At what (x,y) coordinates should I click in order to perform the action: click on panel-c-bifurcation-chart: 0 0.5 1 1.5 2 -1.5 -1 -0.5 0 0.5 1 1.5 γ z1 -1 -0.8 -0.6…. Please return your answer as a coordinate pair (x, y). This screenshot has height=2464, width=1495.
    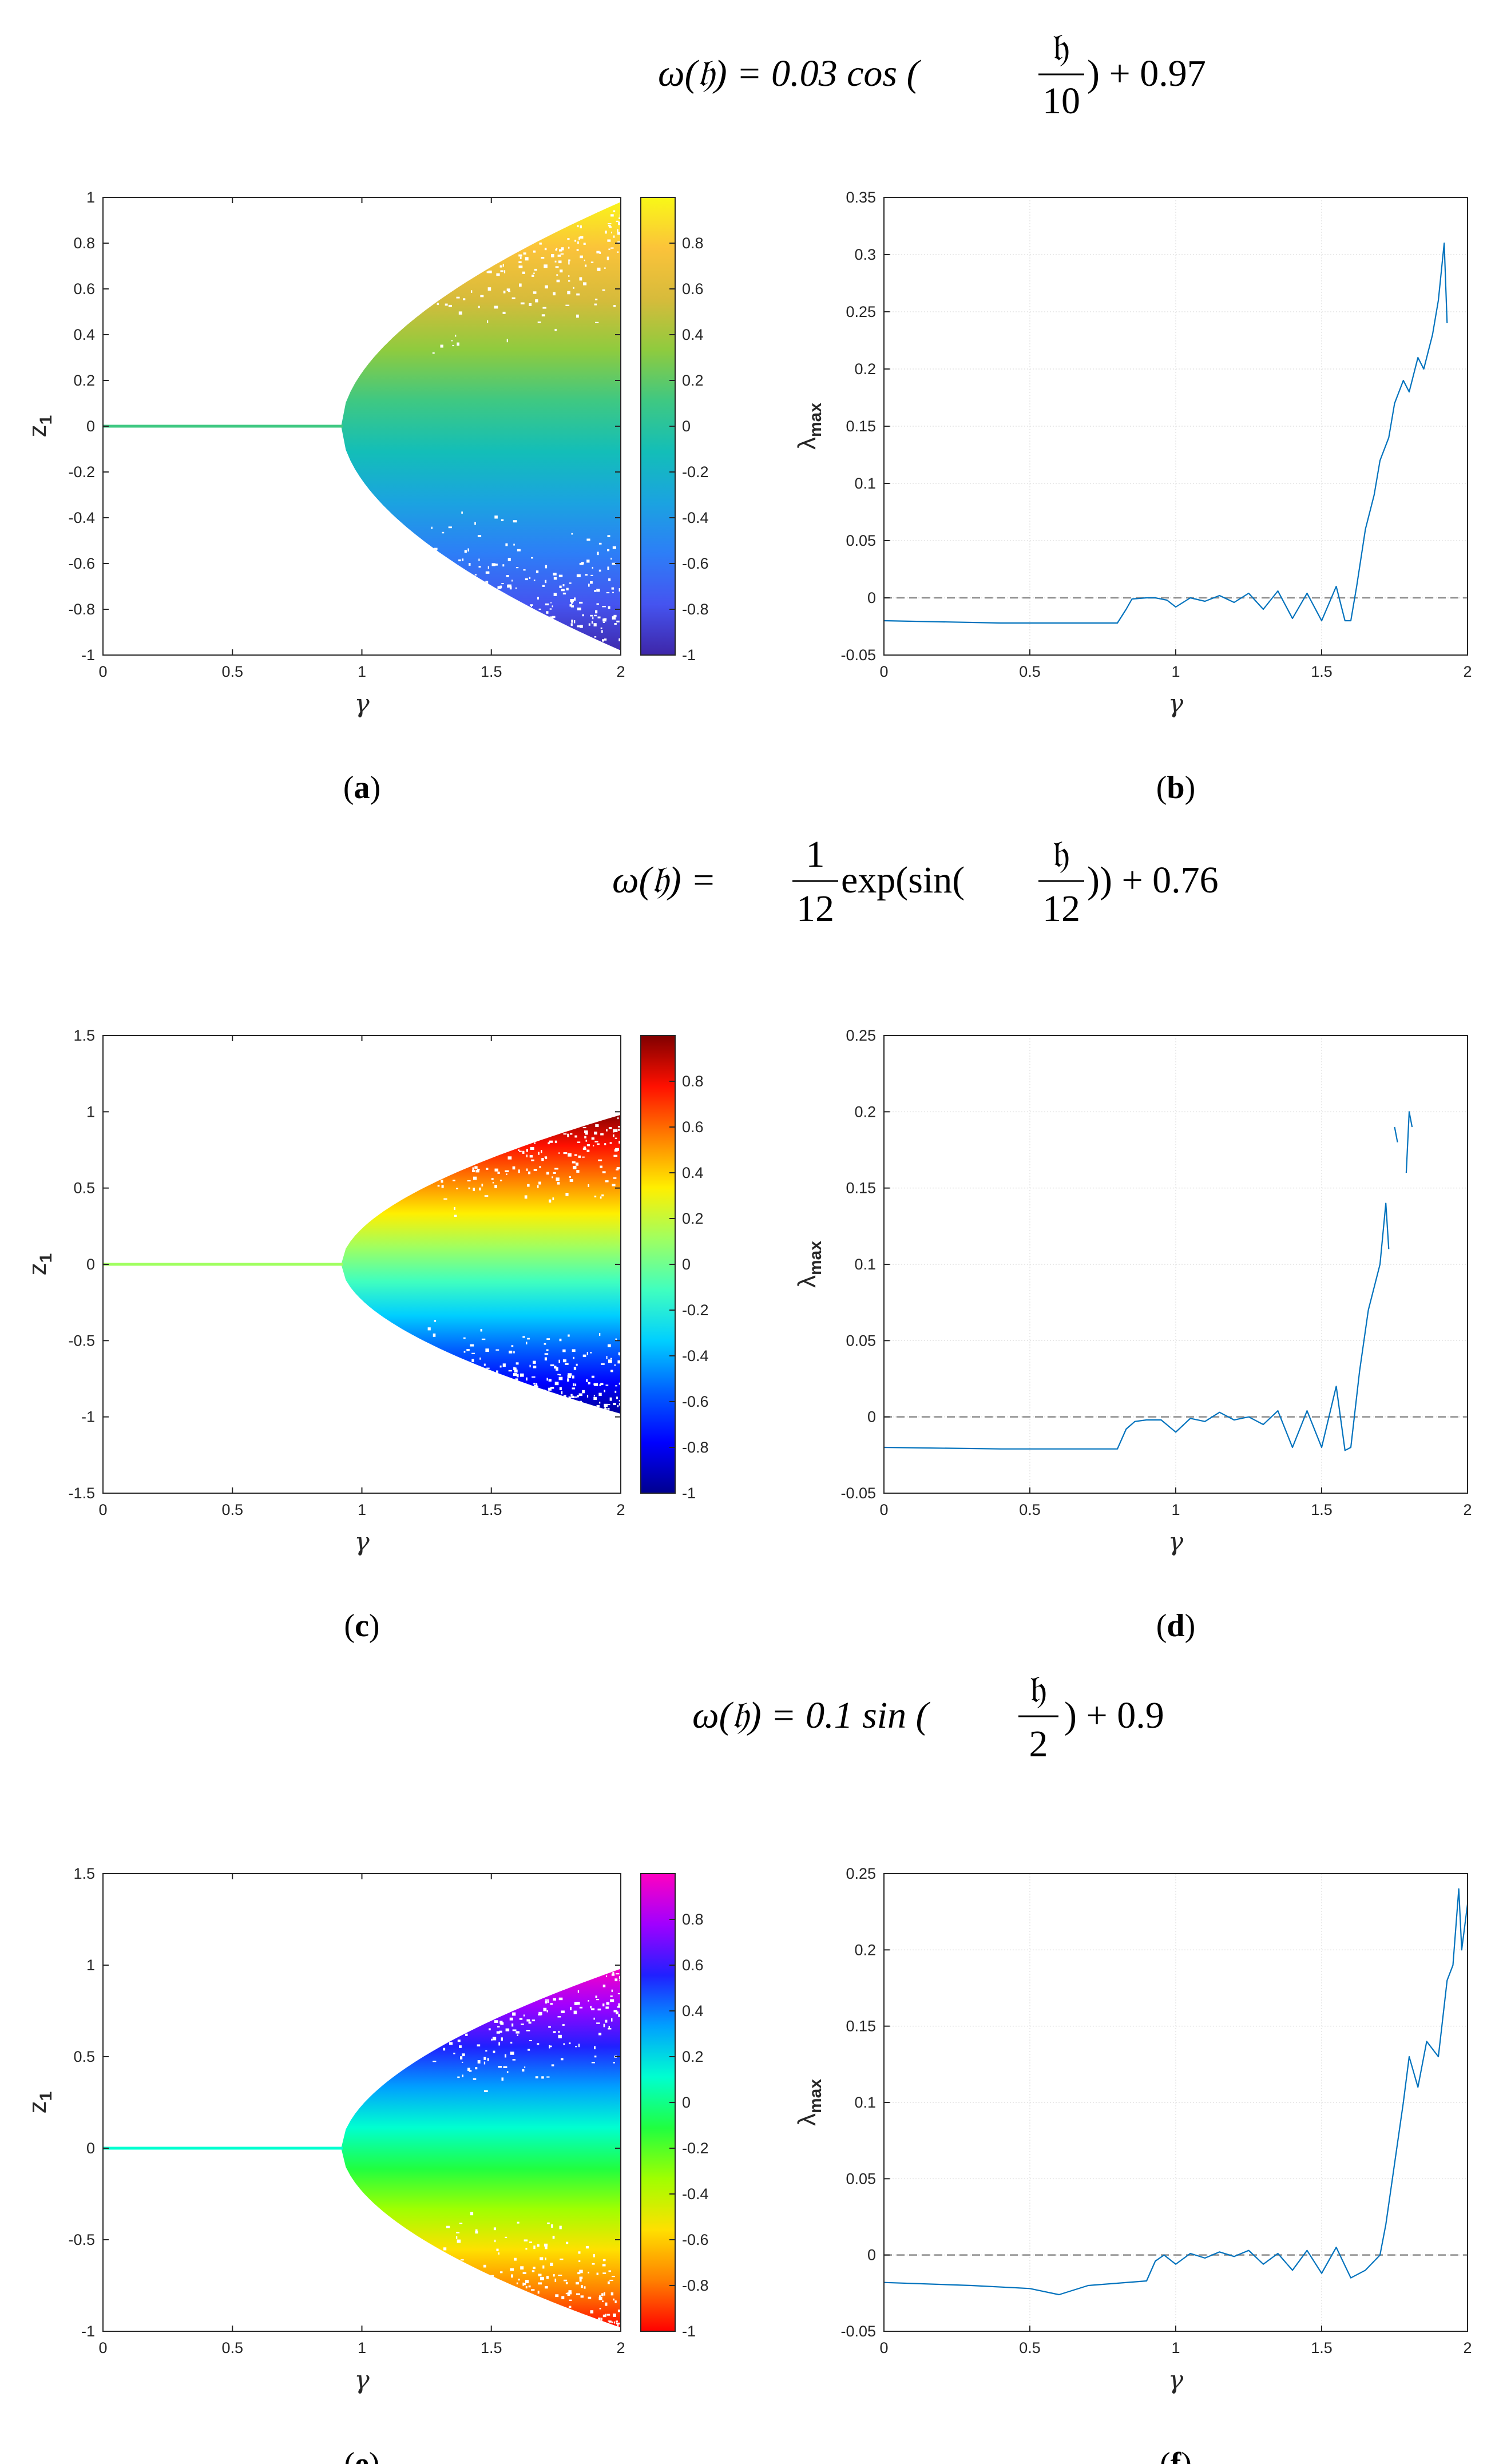
    Looking at the image, I should click on (366, 1335).